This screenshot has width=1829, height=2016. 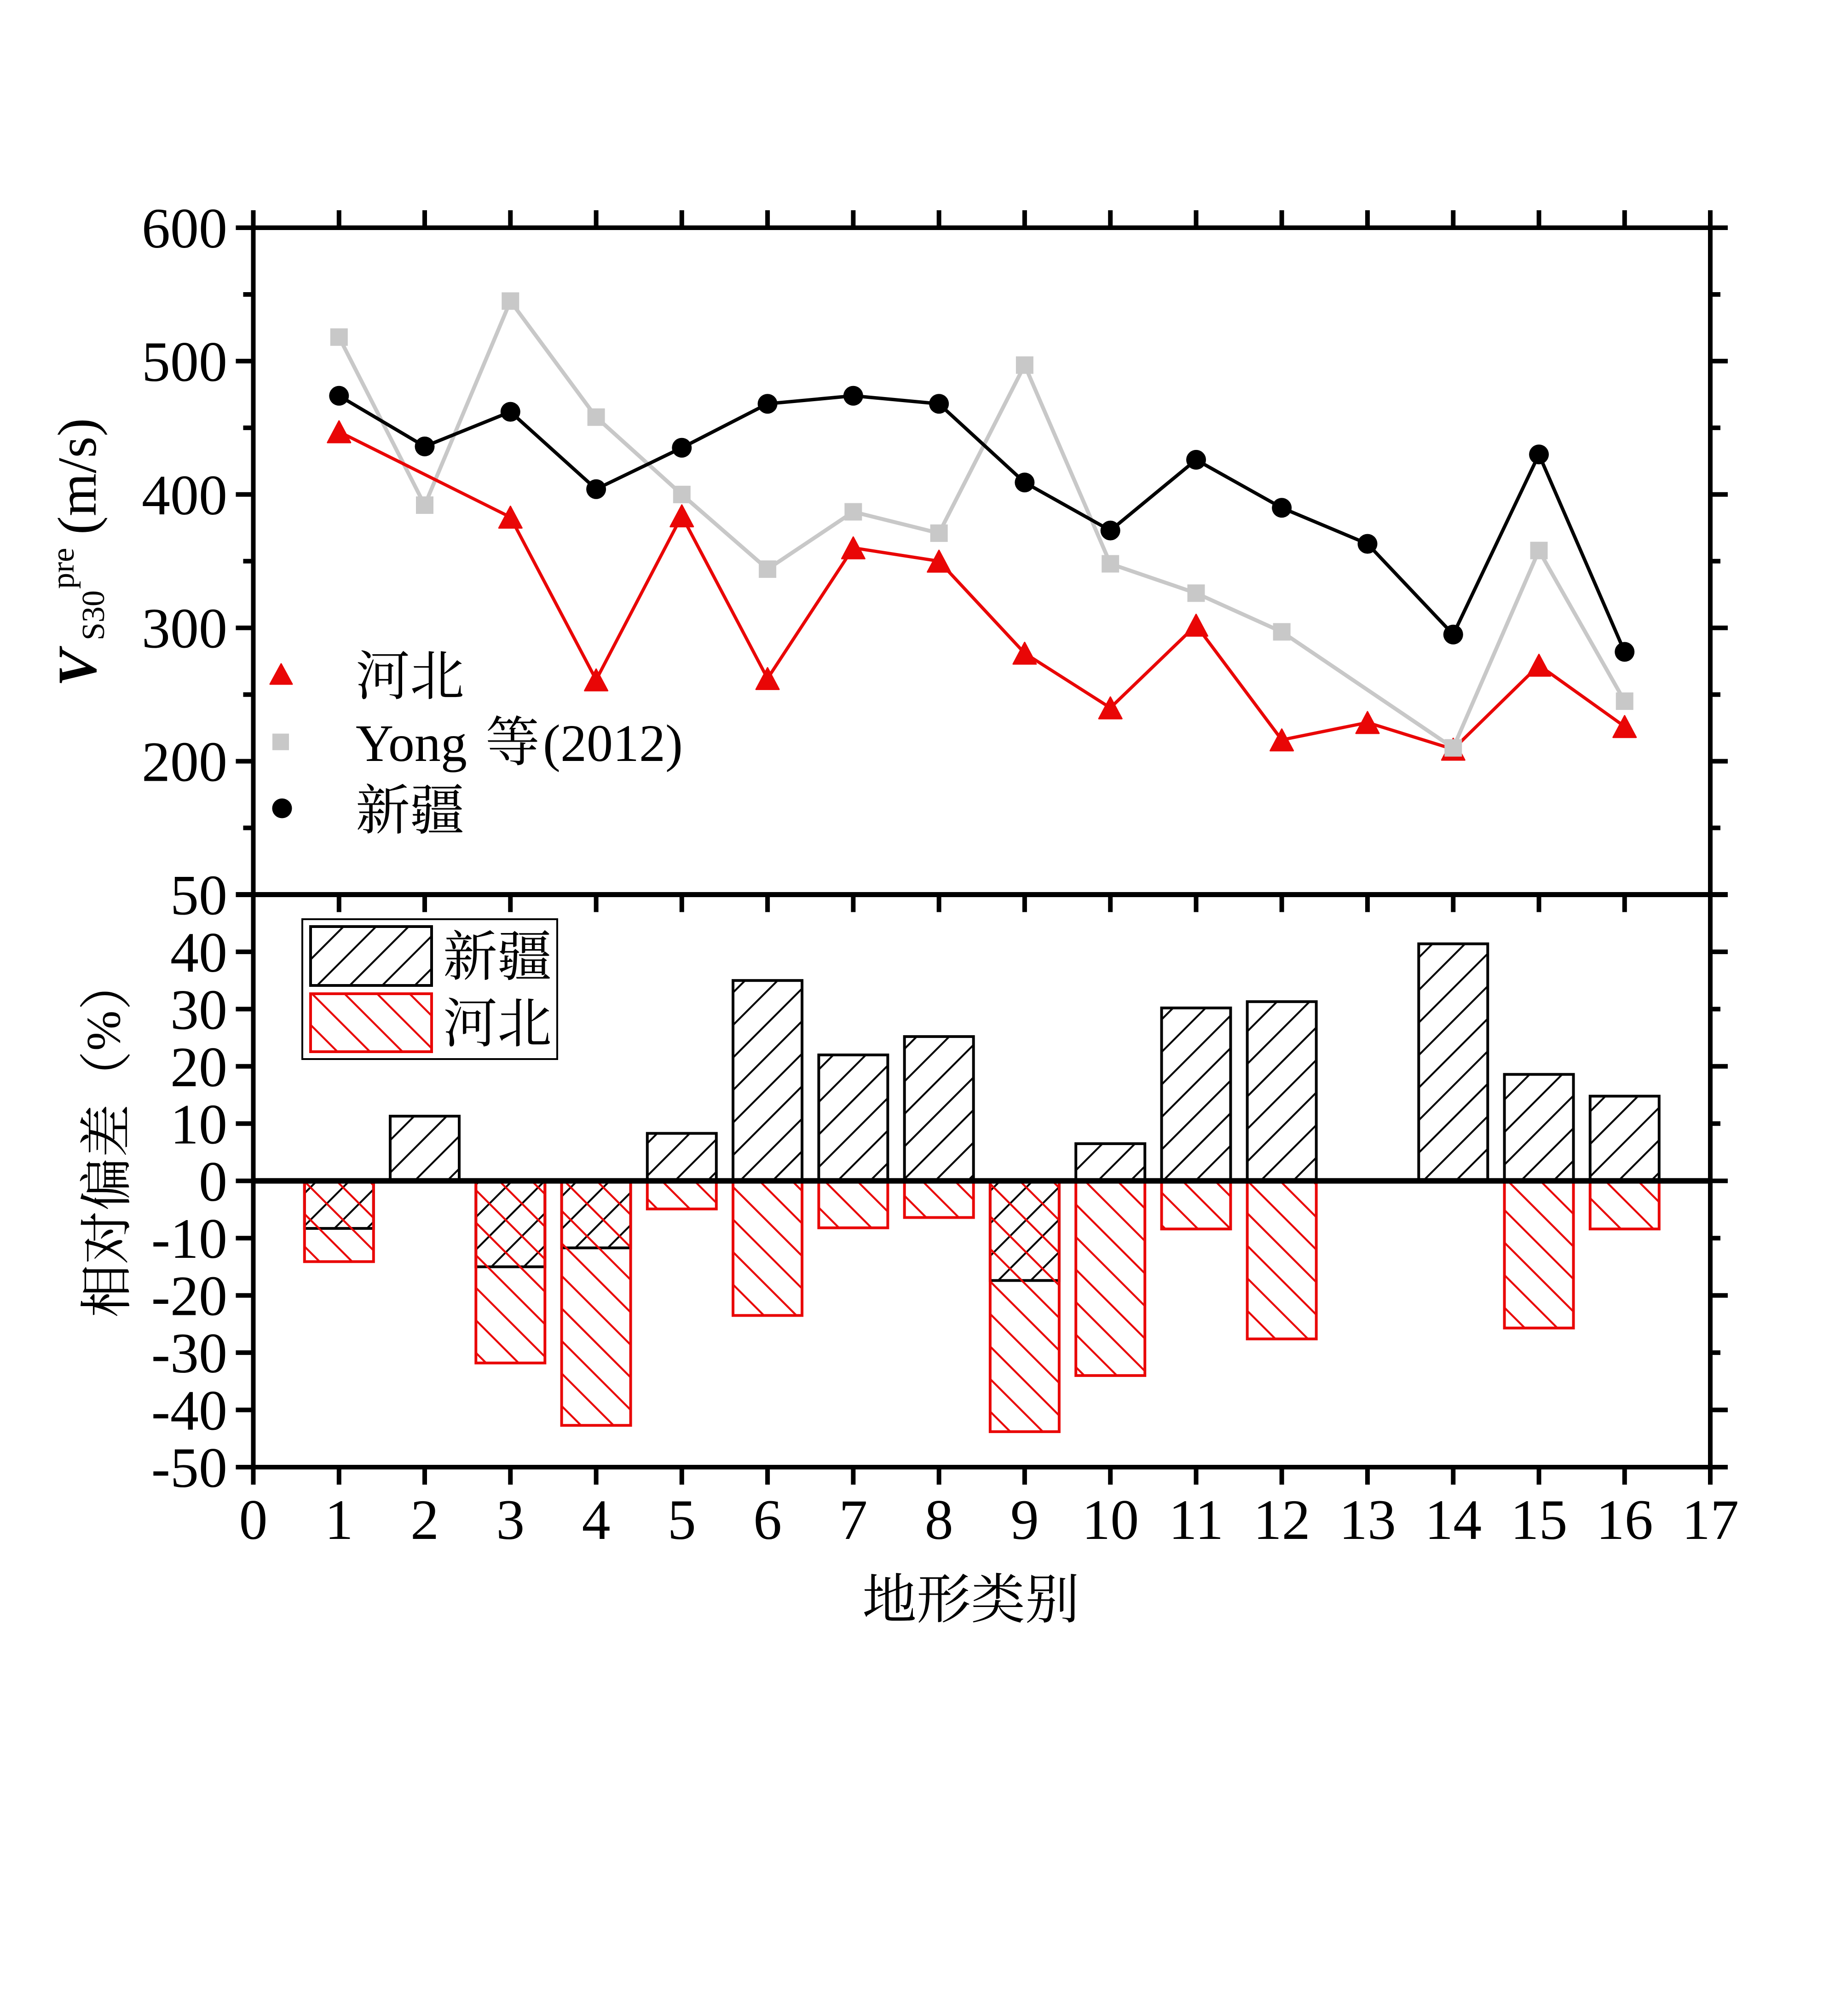 I want to click on svg-text: V, so click(x=77, y=665).